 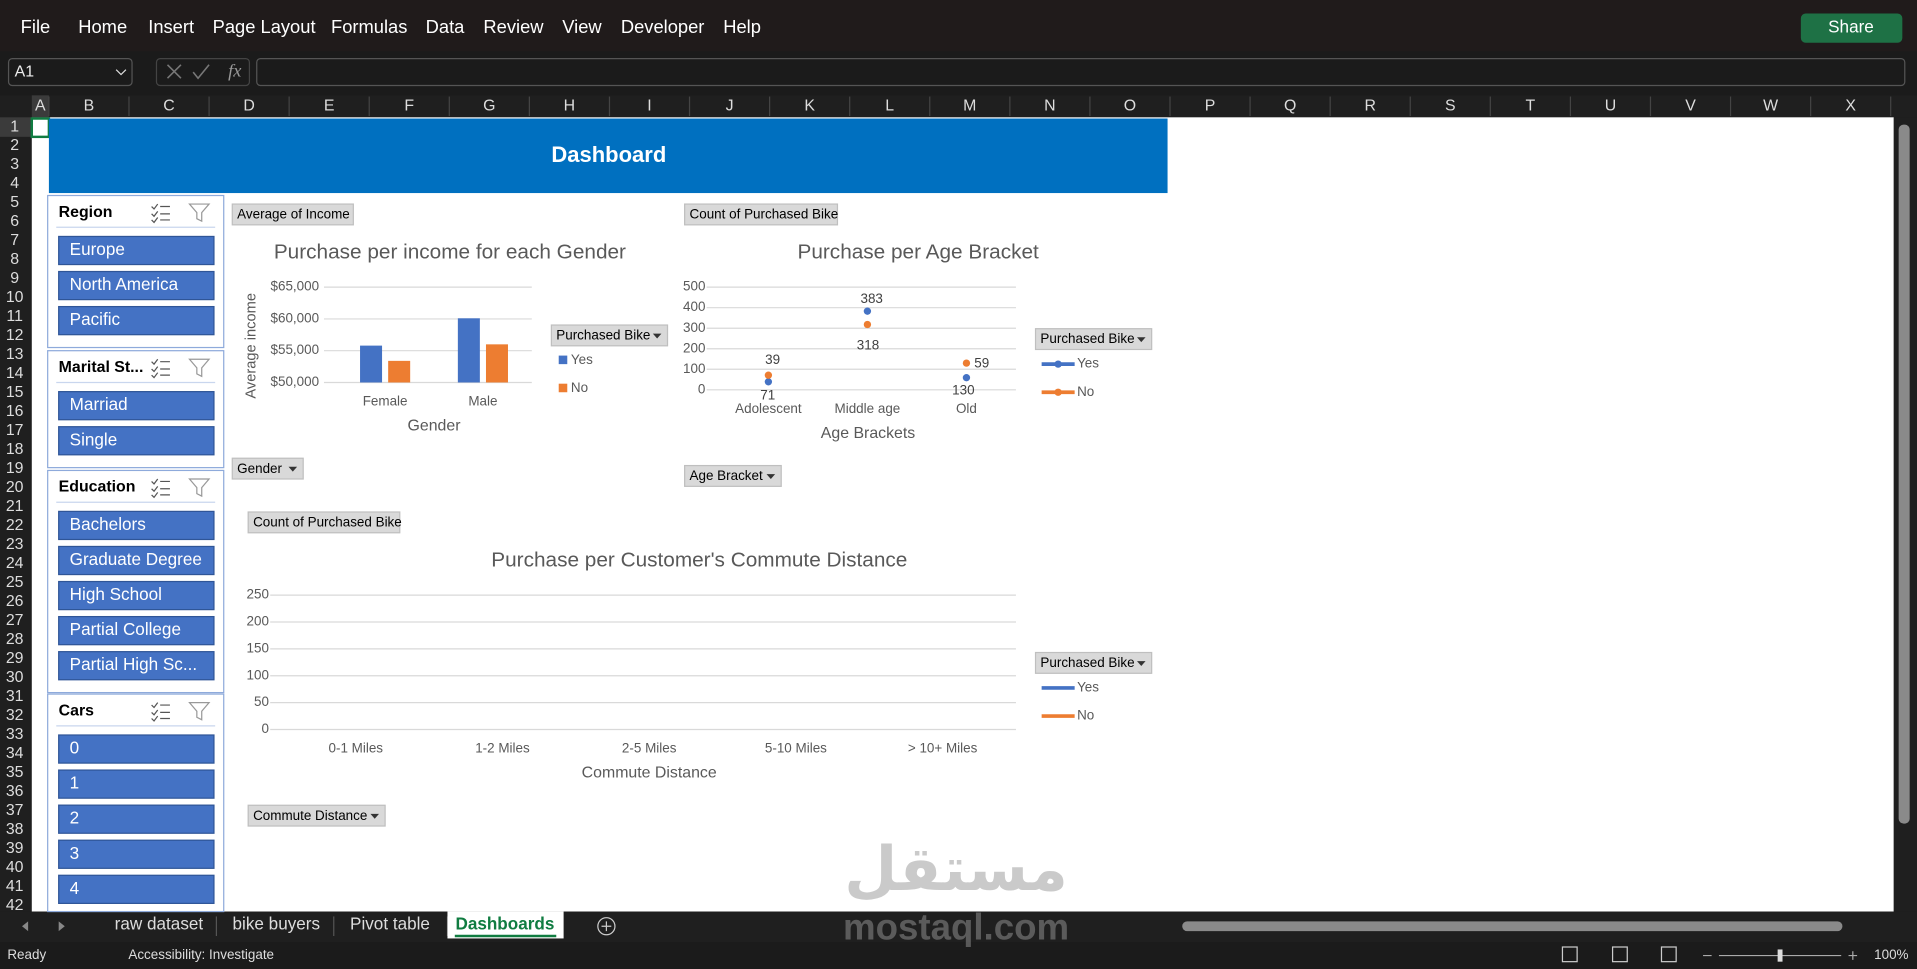 I want to click on slicer-item-label: 4, so click(x=75, y=888).